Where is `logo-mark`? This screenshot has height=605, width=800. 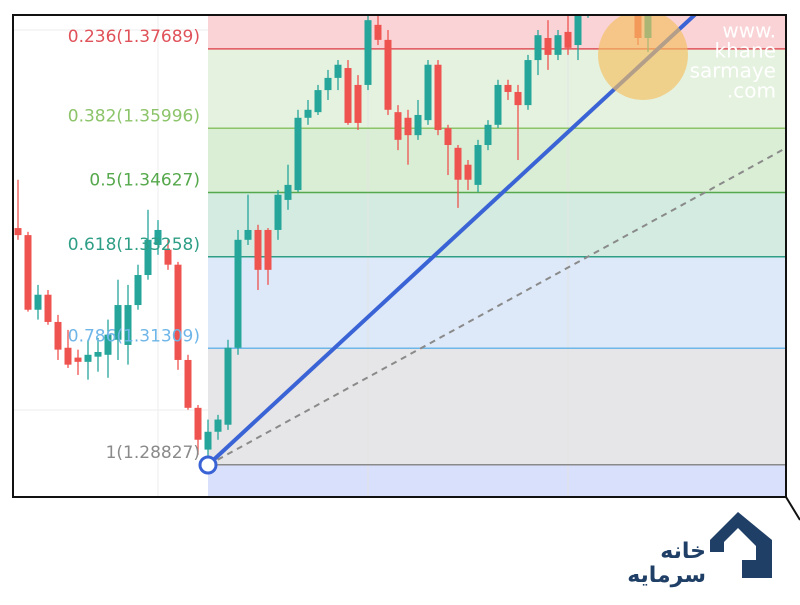 logo-mark is located at coordinates (741, 545).